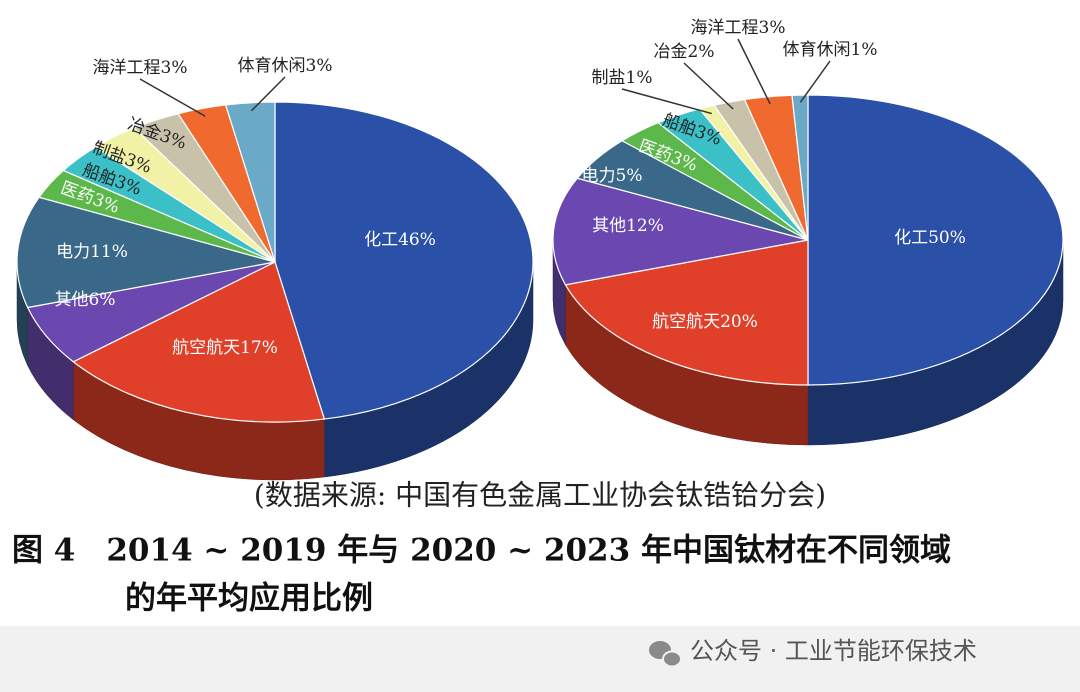 This screenshot has height=692, width=1080. I want to click on slice-category: 冶金, so click(671, 52).